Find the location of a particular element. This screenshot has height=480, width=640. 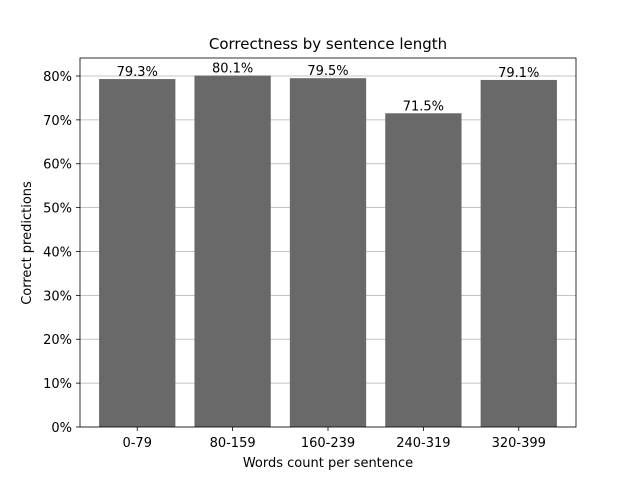

y-tick-label: 40% is located at coordinates (57, 252).